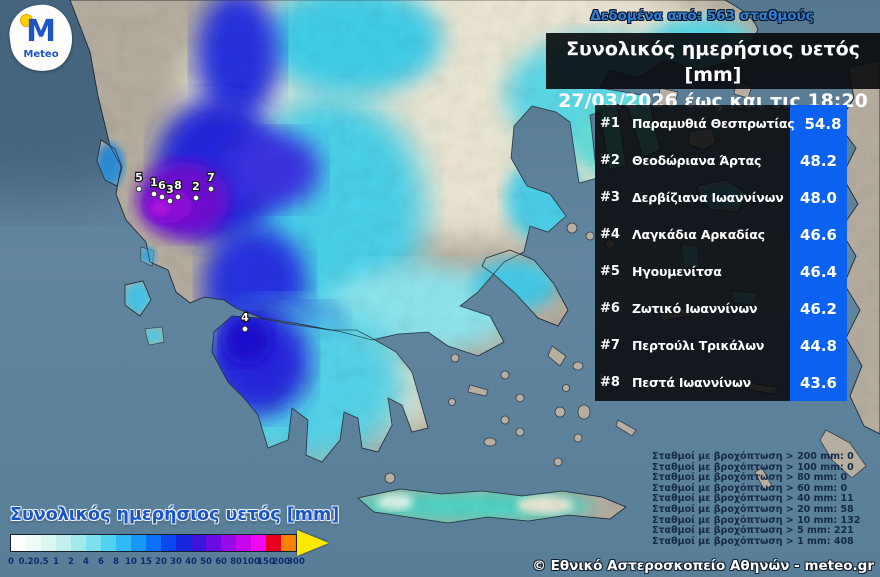 The height and width of the screenshot is (577, 880). What do you see at coordinates (610, 271) in the screenshot?
I see `rank-label: #5` at bounding box center [610, 271].